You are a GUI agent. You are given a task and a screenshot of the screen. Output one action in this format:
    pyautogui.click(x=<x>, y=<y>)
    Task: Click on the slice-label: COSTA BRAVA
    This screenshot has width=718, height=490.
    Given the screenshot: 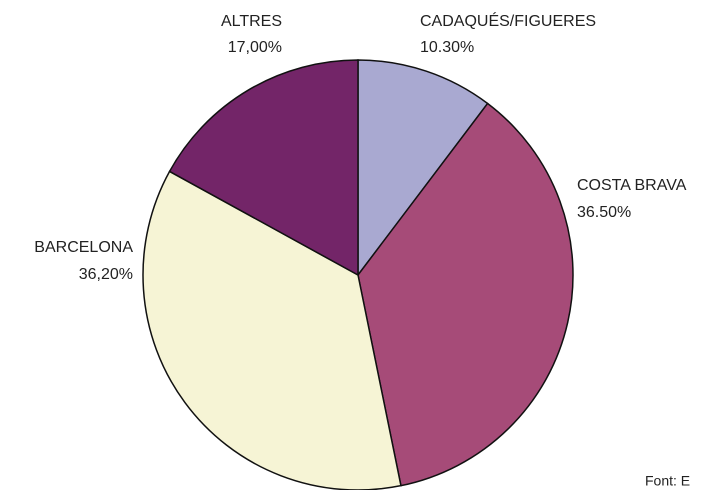 What is the action you would take?
    pyautogui.click(x=632, y=185)
    